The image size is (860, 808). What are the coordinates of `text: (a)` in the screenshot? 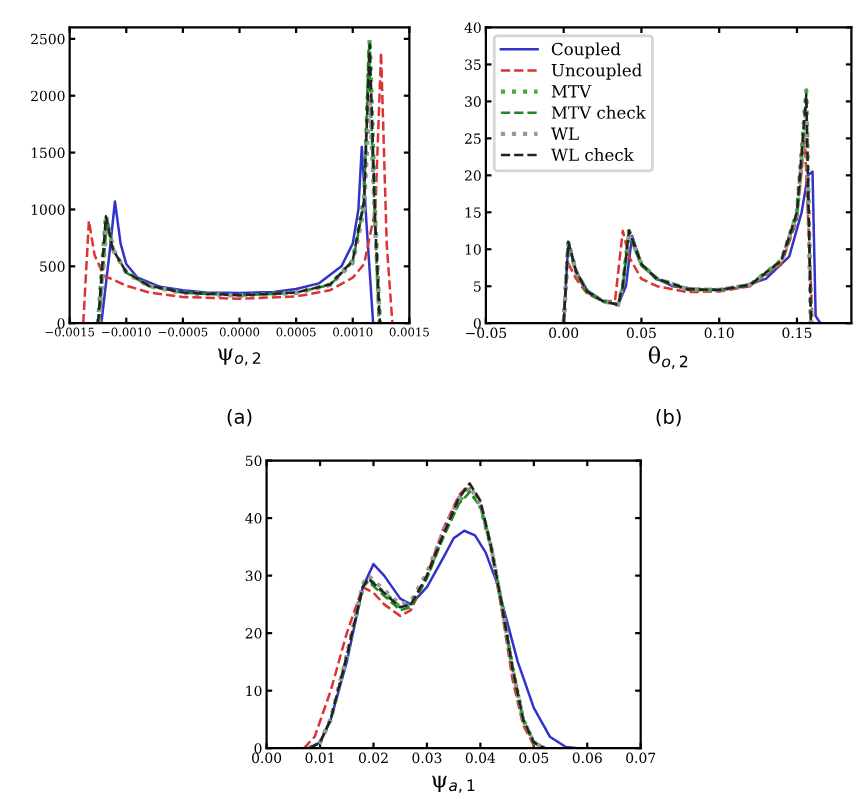 It's located at (239, 417).